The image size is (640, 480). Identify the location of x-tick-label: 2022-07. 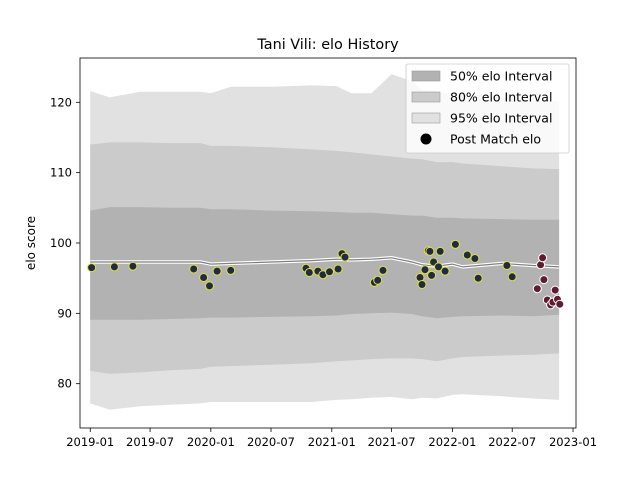
(512, 442).